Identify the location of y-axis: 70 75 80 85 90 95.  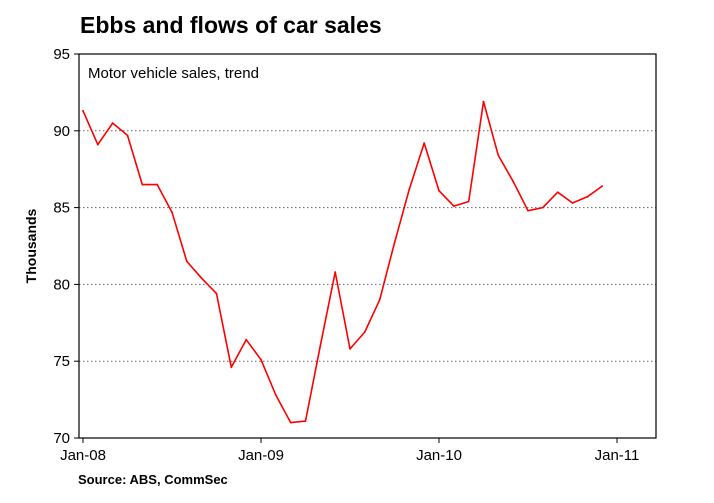
(66, 246).